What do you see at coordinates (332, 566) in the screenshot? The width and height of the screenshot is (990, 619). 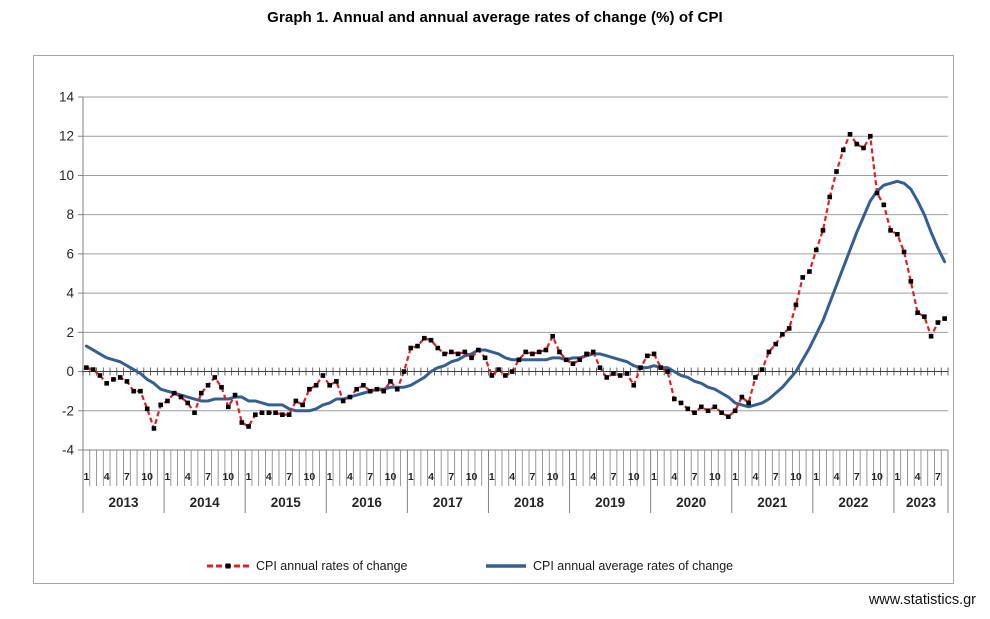 I see `legend-label-annual: CPI annual rates of change` at bounding box center [332, 566].